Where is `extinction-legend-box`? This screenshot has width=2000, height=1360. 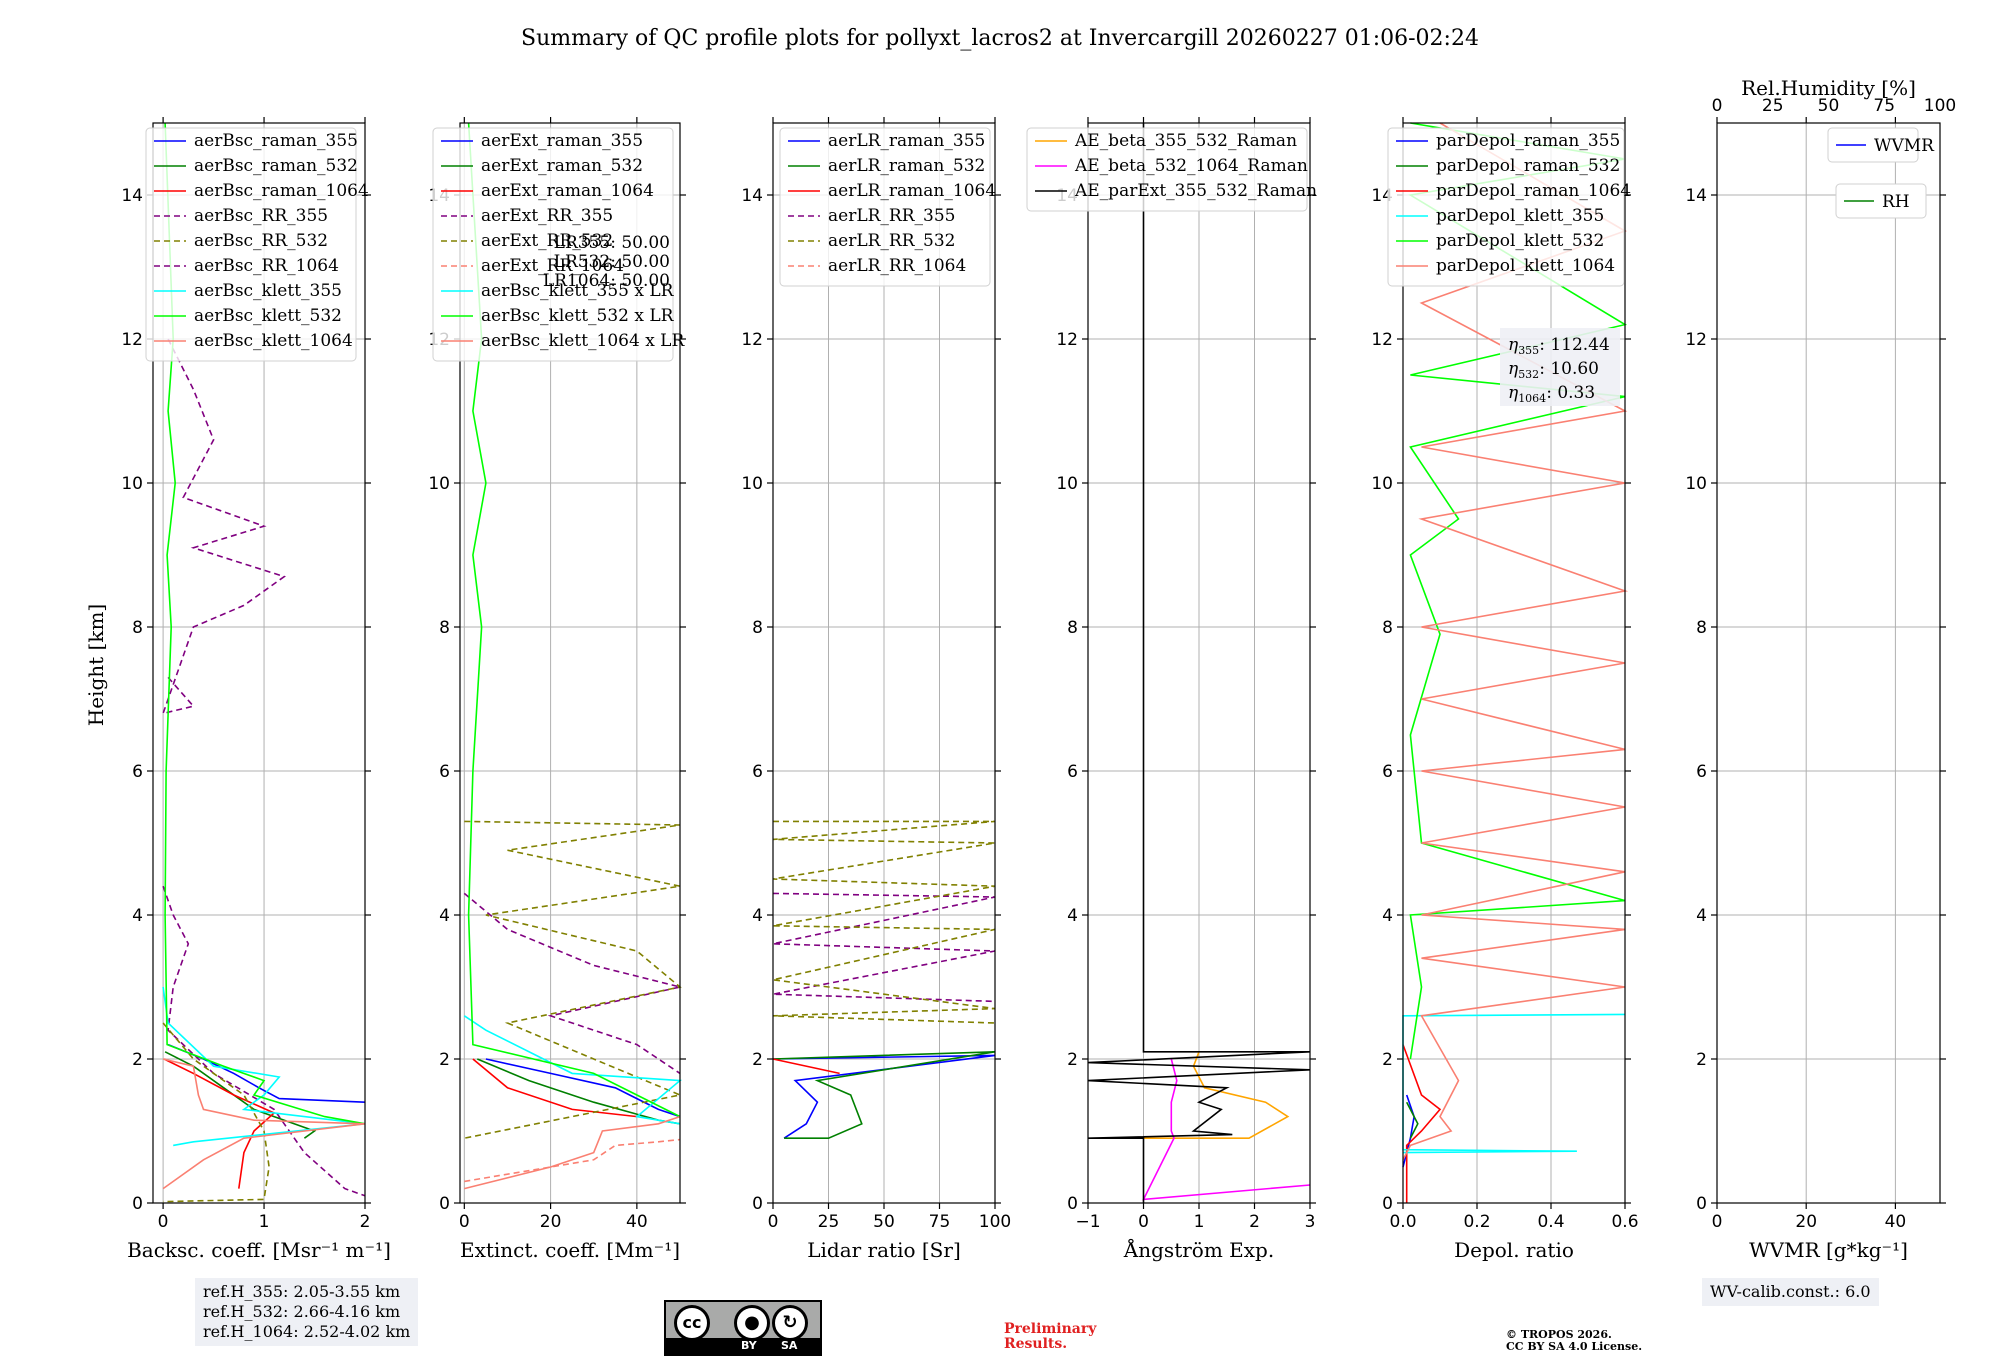 extinction-legend-box is located at coordinates (553, 244).